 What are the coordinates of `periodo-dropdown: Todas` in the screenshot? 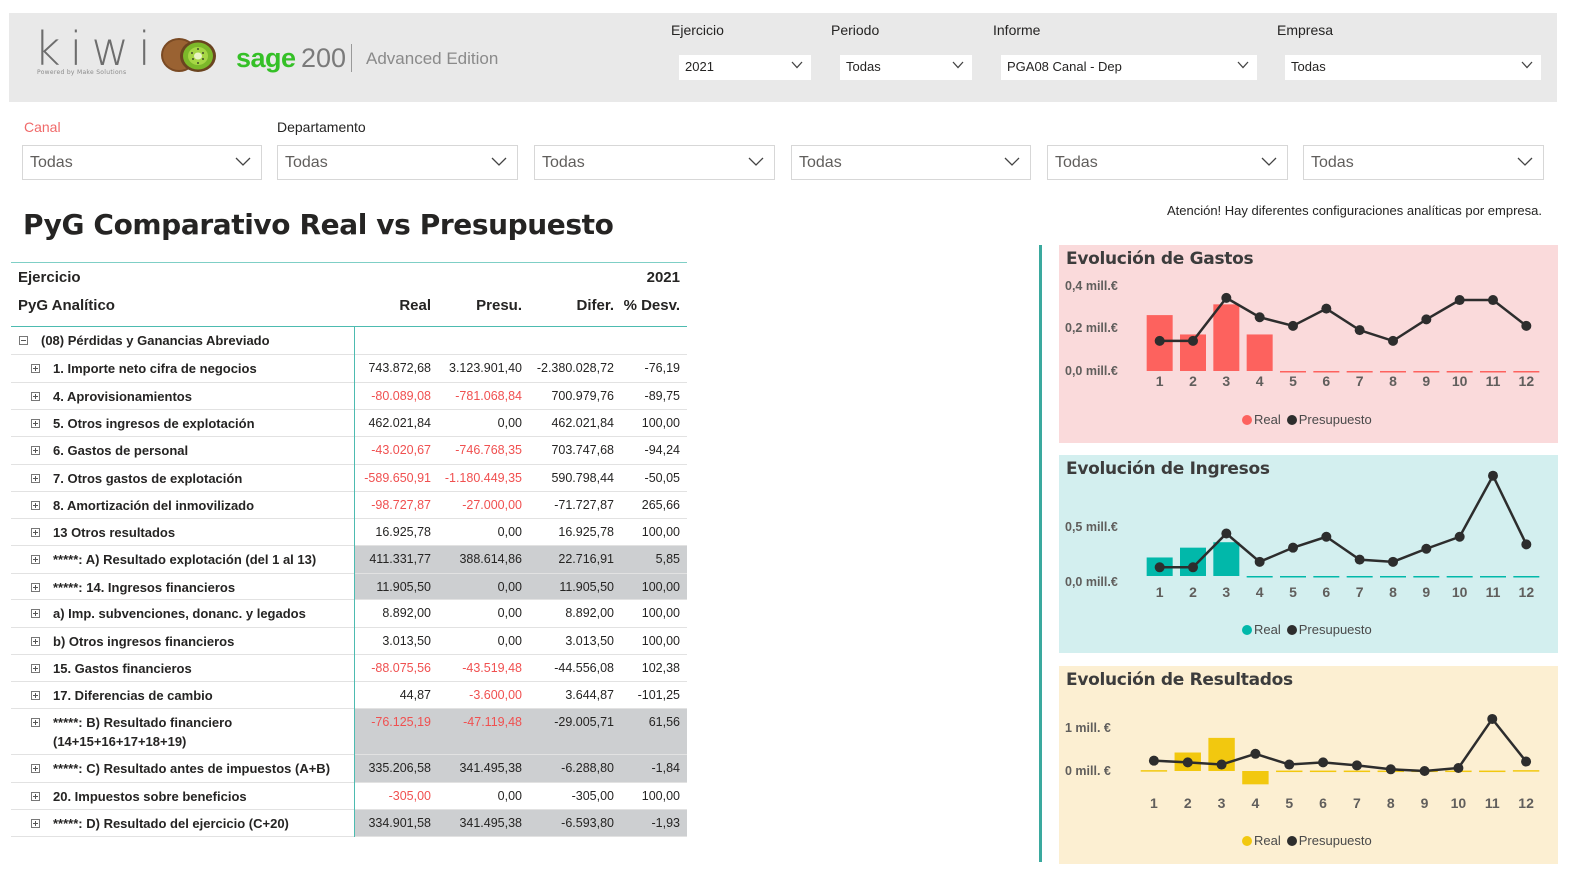 It's located at (906, 67).